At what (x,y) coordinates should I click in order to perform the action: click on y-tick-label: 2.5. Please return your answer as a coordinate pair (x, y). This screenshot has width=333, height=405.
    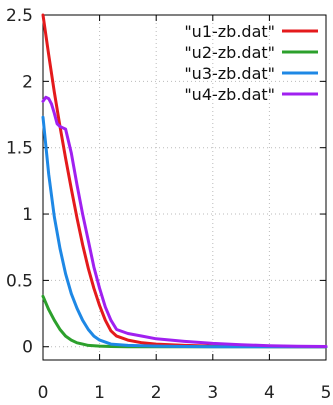
    Looking at the image, I should click on (19, 16).